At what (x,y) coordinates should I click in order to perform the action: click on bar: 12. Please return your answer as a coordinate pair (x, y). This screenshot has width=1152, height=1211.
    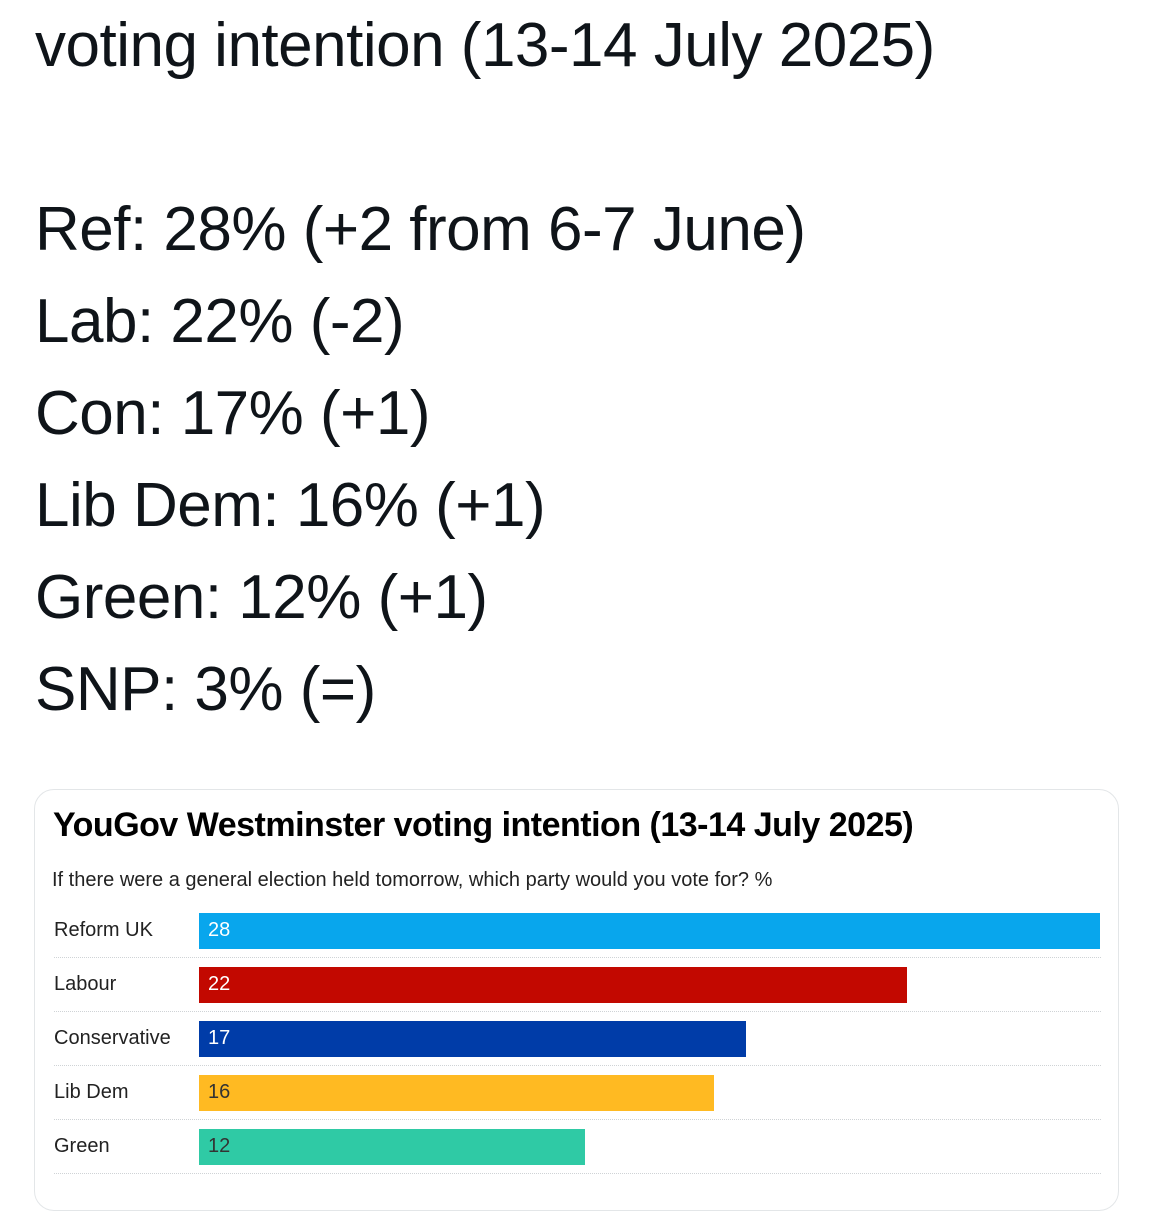
    Looking at the image, I should click on (392, 1147).